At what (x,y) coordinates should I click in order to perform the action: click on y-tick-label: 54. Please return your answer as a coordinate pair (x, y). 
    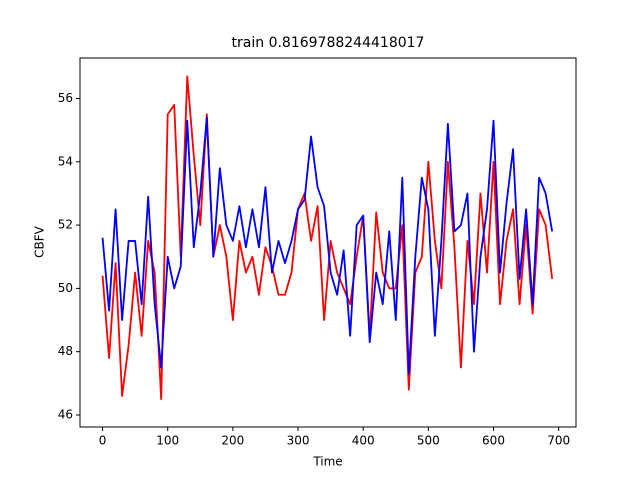
    Looking at the image, I should click on (65, 161).